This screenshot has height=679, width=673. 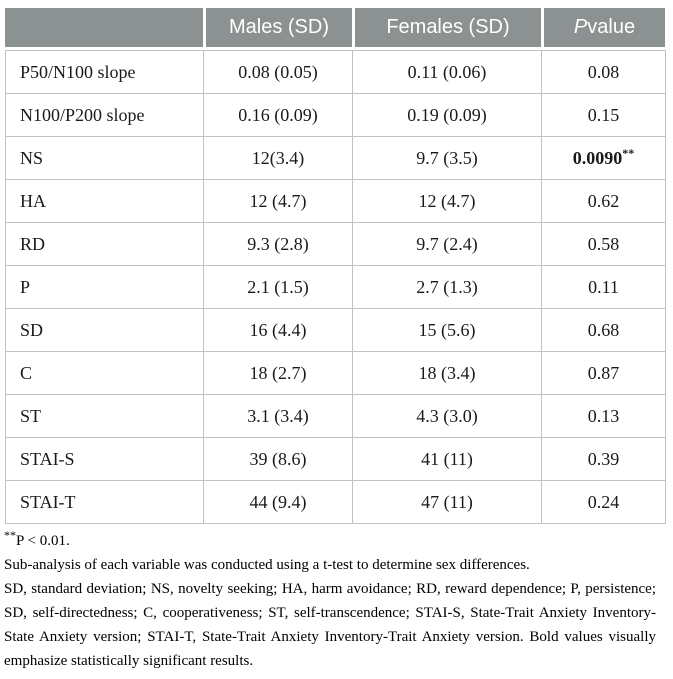 I want to click on p-value: 0.08, so click(x=603, y=72).